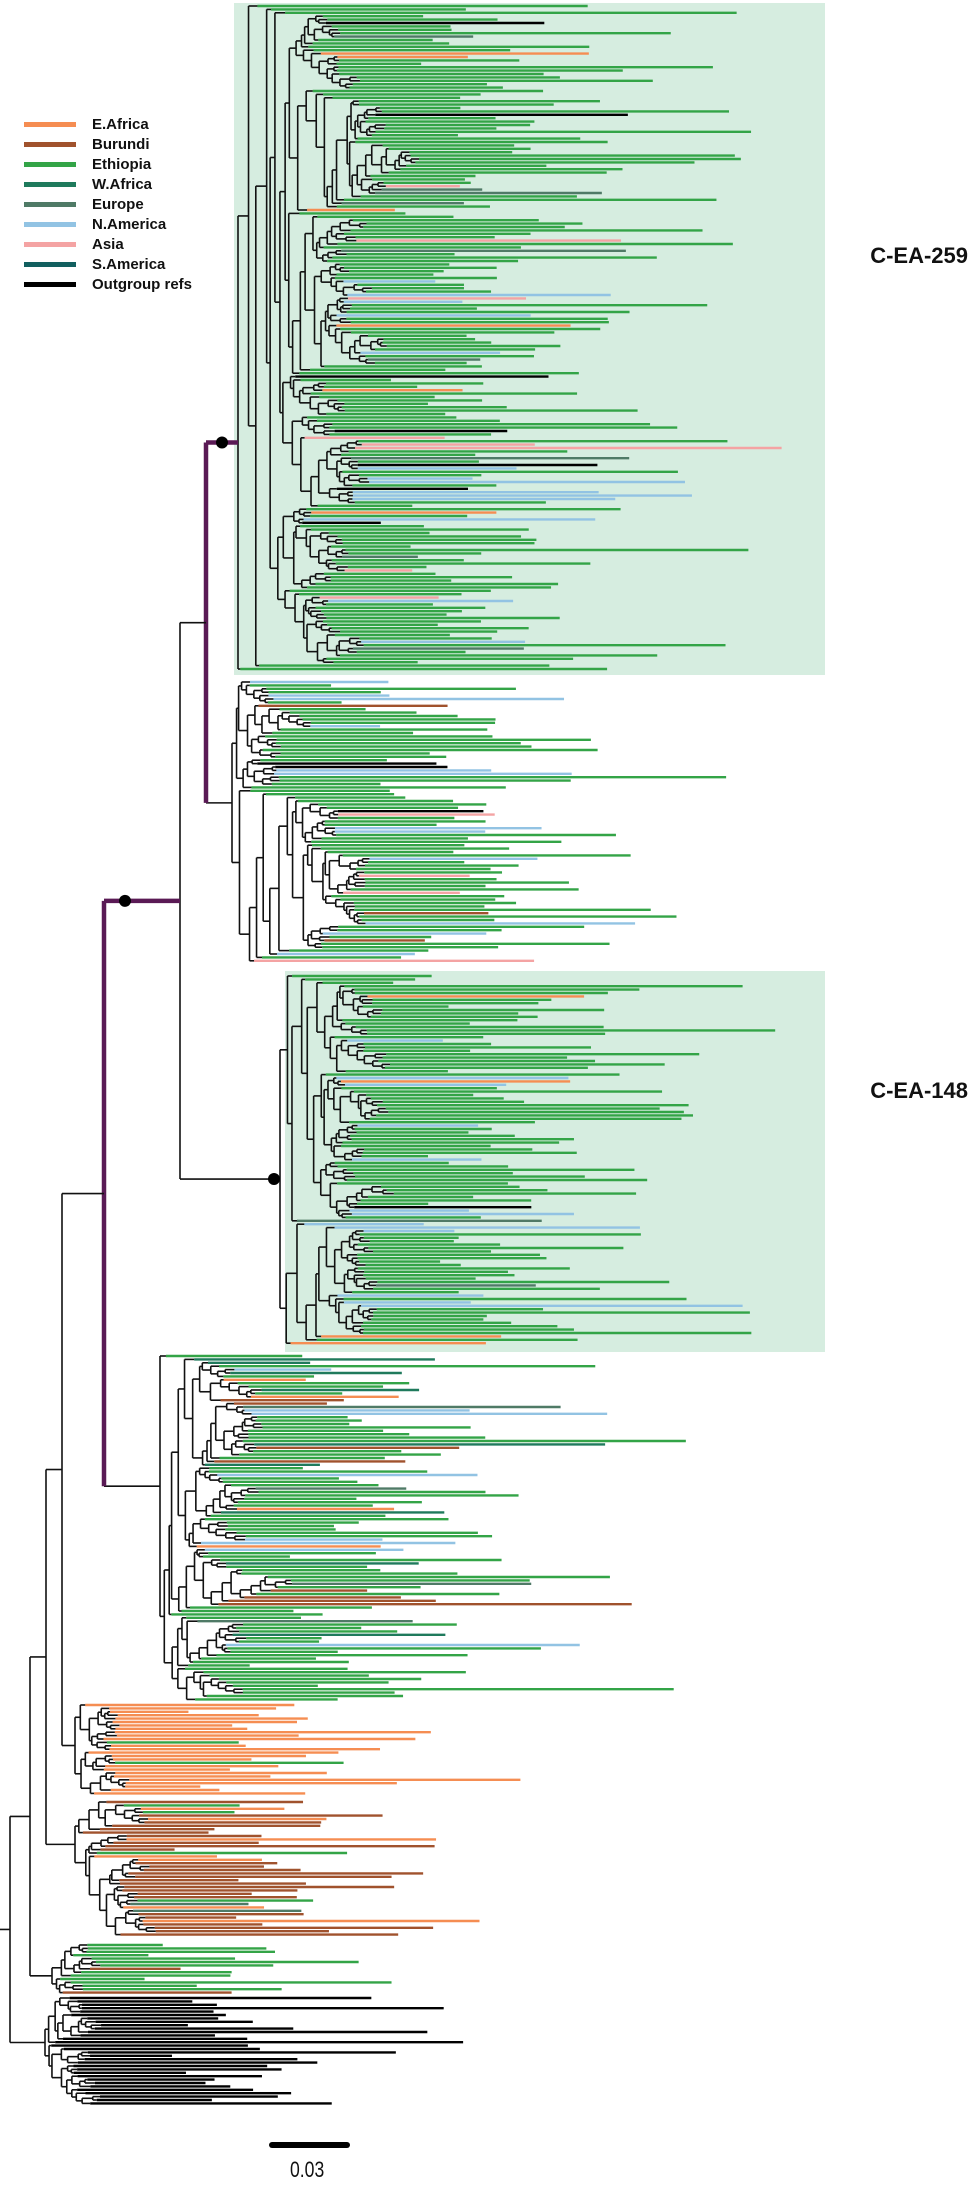 This screenshot has width=974, height=2185. I want to click on clade-label-c-ea-148: C-EA-148, so click(919, 1090).